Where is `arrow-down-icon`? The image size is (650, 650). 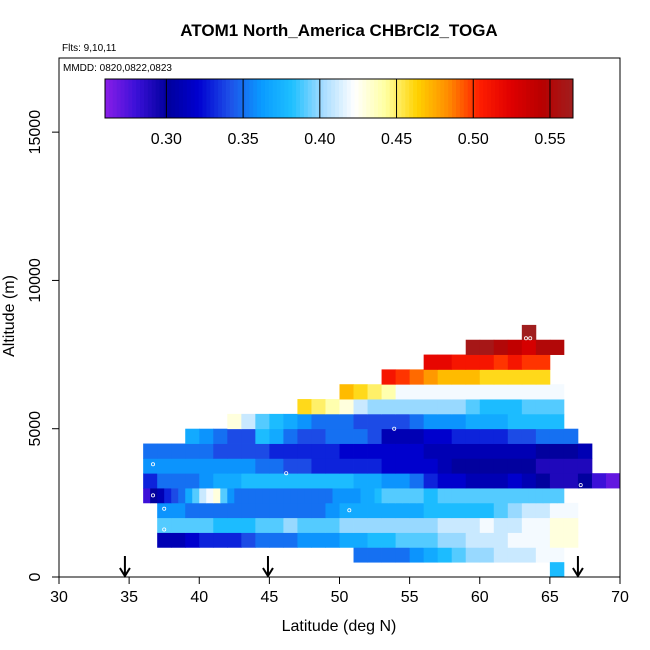 arrow-down-icon is located at coordinates (268, 567).